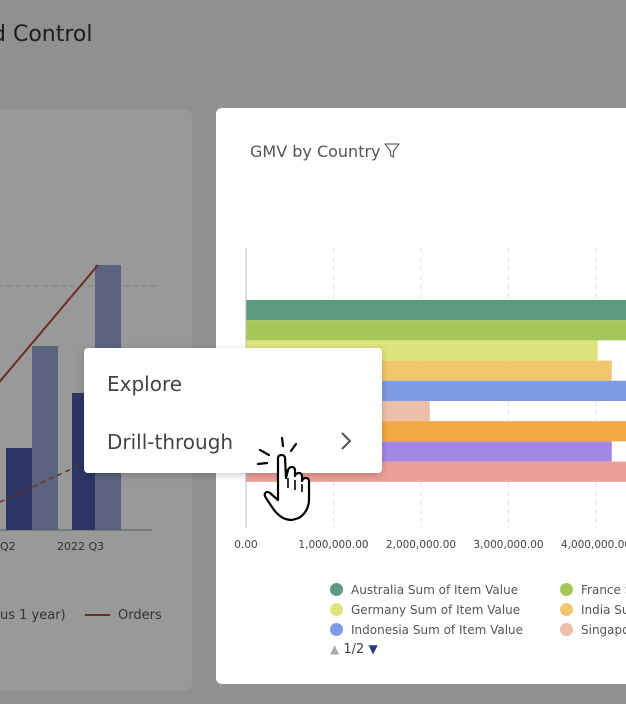 The height and width of the screenshot is (704, 626). I want to click on tick-label: 2022 Q3, so click(80, 546).